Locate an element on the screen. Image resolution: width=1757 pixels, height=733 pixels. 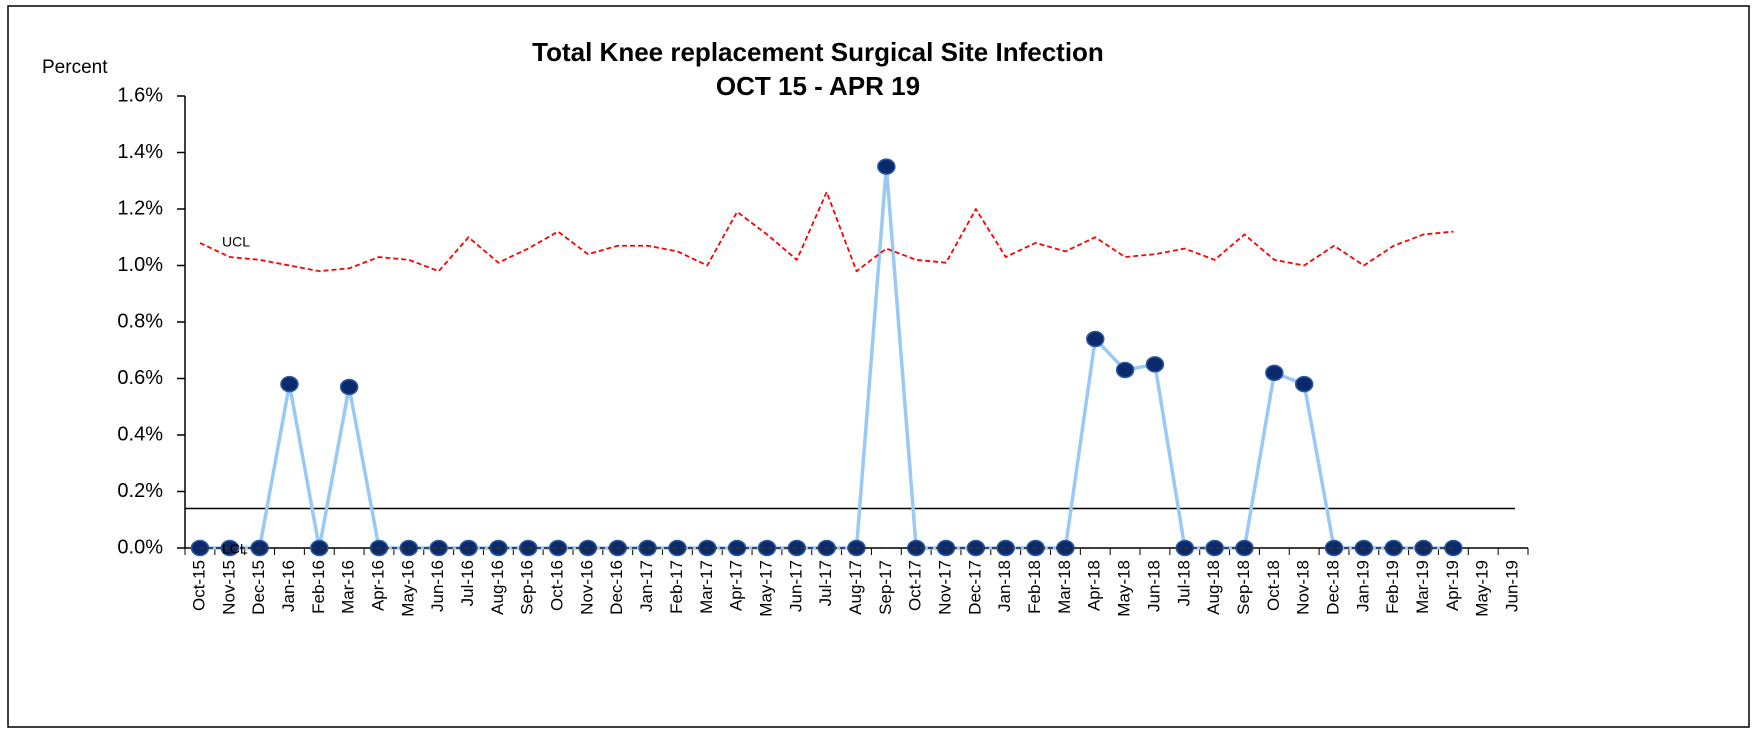
y-tick-label: 0.0% is located at coordinates (140, 547).